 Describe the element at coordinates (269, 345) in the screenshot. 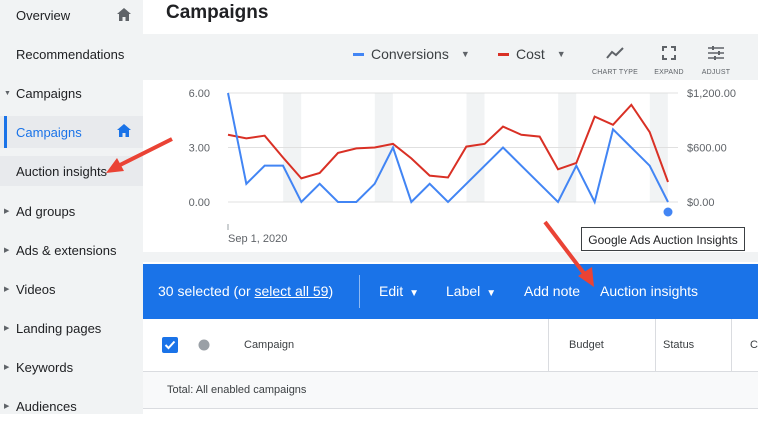

I see `column-header-campaign: Campaign` at that location.